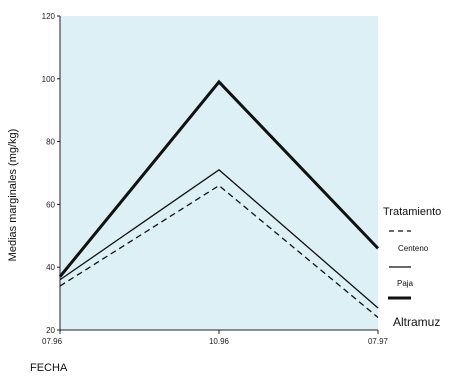 This screenshot has width=459, height=386. Describe the element at coordinates (50, 142) in the screenshot. I see `y-tick-label: 80` at that location.